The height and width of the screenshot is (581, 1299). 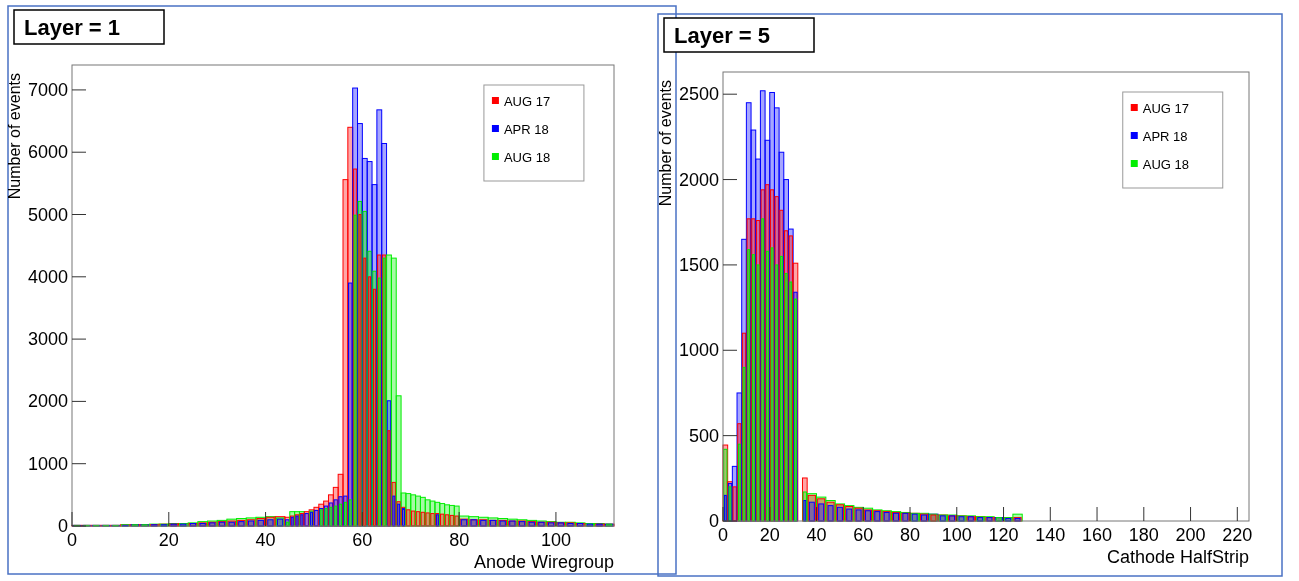 What do you see at coordinates (47, 152) in the screenshot?
I see `y-tick-label: 6000` at bounding box center [47, 152].